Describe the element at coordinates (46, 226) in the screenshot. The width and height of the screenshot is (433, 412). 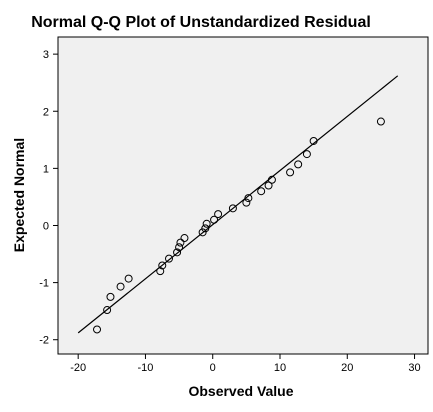
I see `y-tick-label: 0` at that location.